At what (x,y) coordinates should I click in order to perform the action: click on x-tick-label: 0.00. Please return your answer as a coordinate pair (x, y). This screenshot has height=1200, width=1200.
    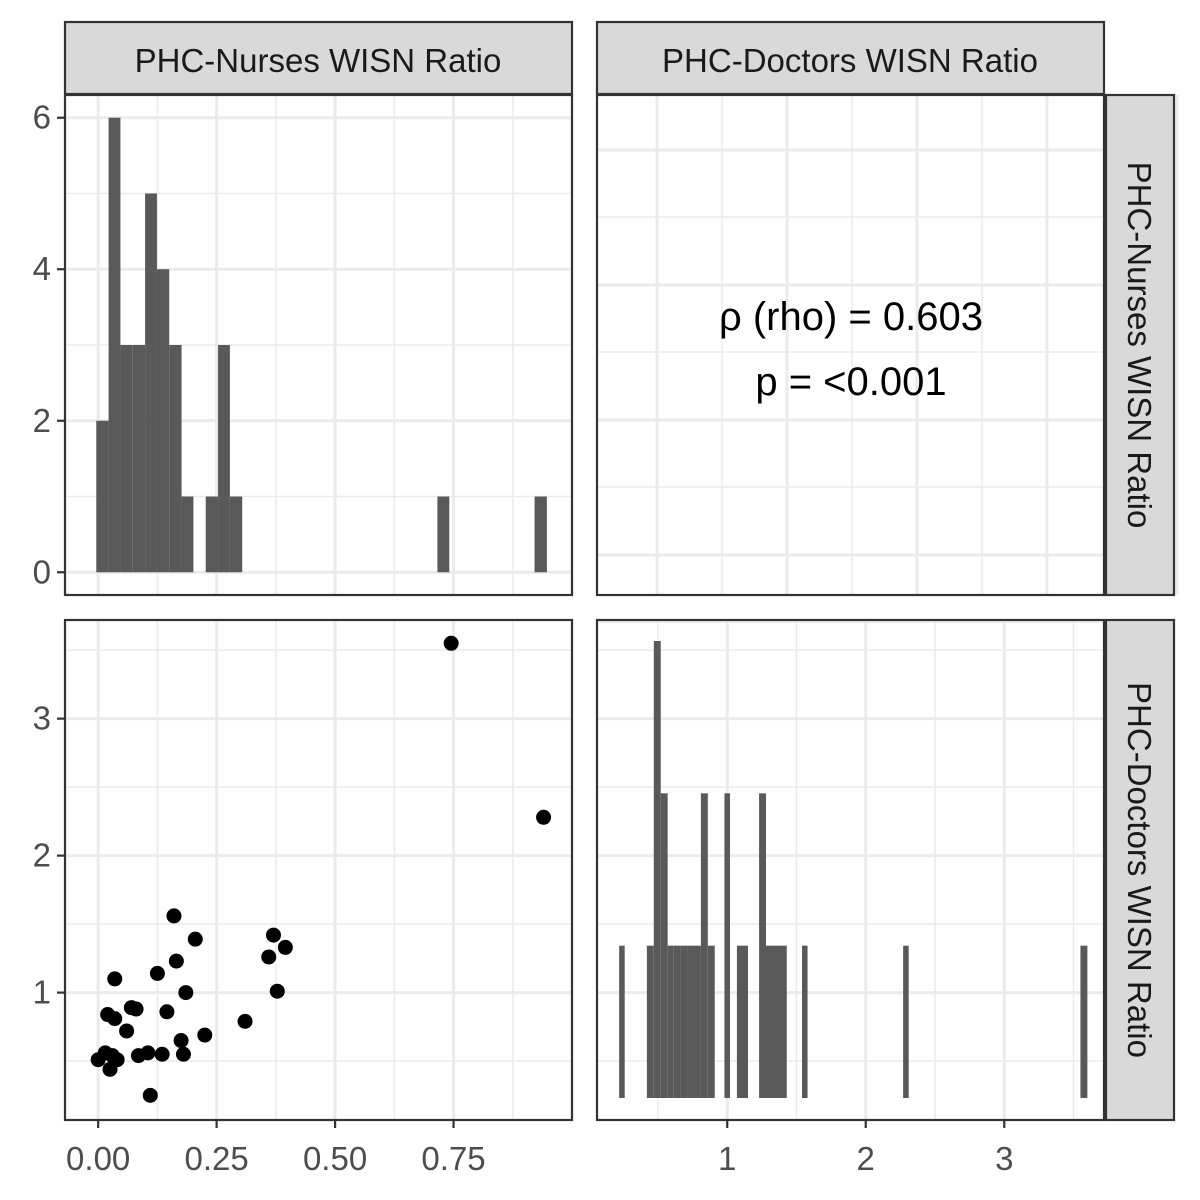
    Looking at the image, I should click on (98, 1158).